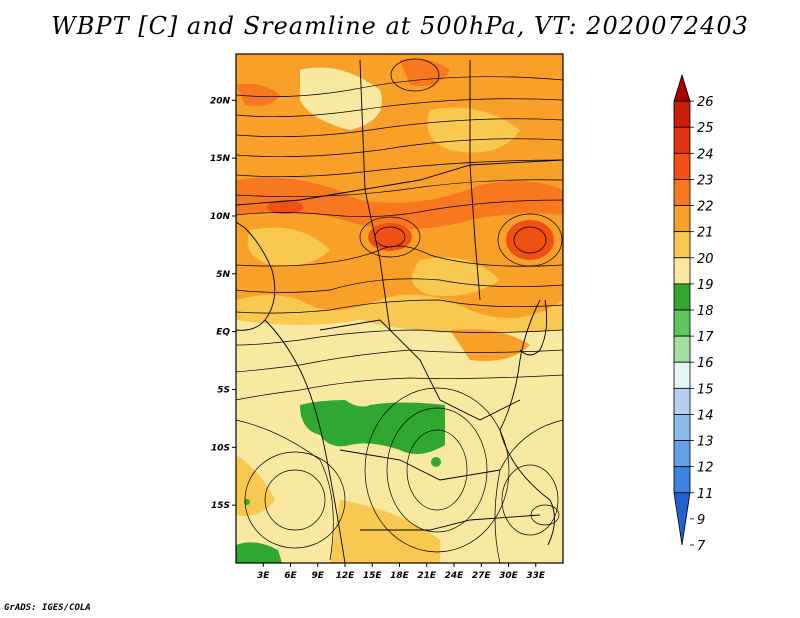 The image size is (800, 618). Describe the element at coordinates (705, 415) in the screenshot. I see `colorbar-label: 14` at that location.